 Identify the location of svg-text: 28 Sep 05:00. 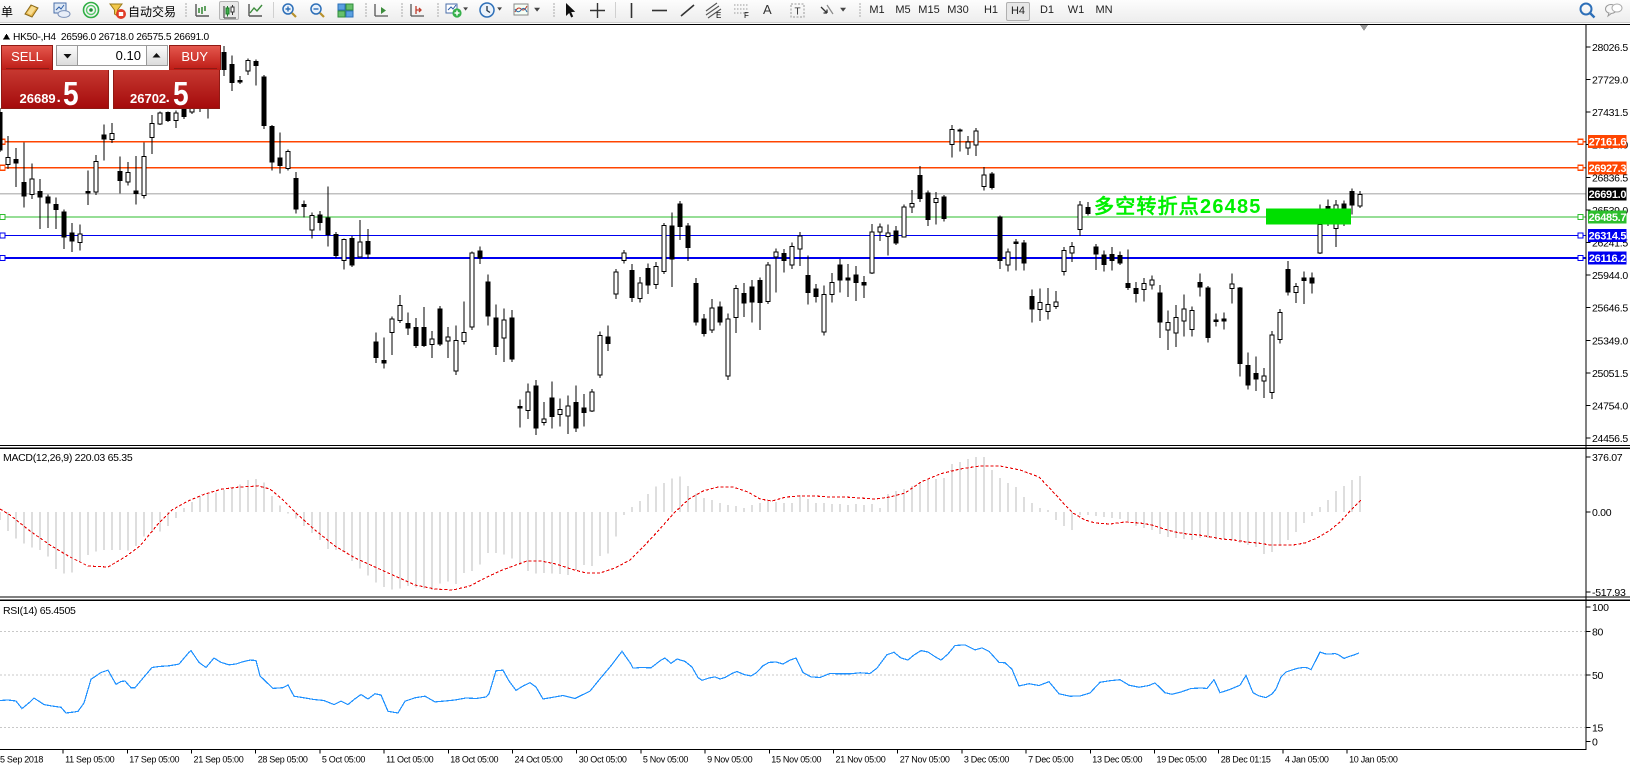
(283, 760).